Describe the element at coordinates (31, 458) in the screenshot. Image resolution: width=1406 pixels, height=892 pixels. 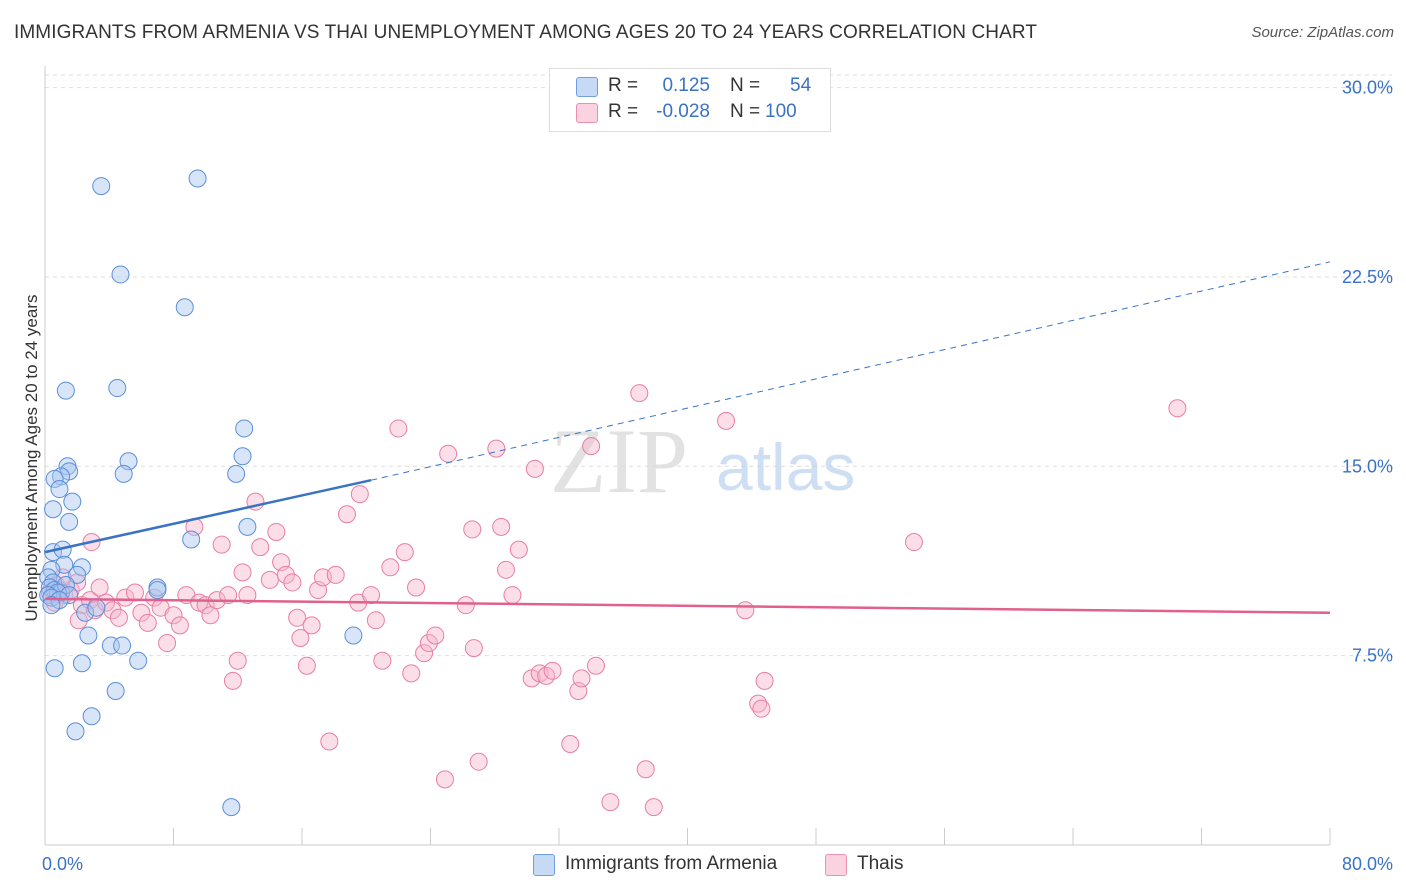
I see `y-axis-label: Unemployment Among Ages 20 to 24 years` at that location.